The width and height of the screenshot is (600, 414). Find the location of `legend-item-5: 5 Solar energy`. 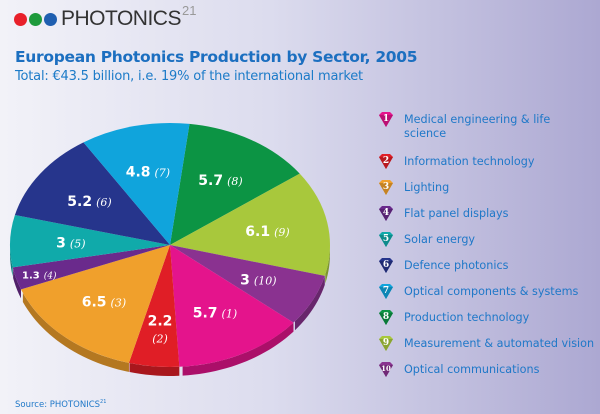

legend-item-5: 5 Solar energy is located at coordinates (489, 245).